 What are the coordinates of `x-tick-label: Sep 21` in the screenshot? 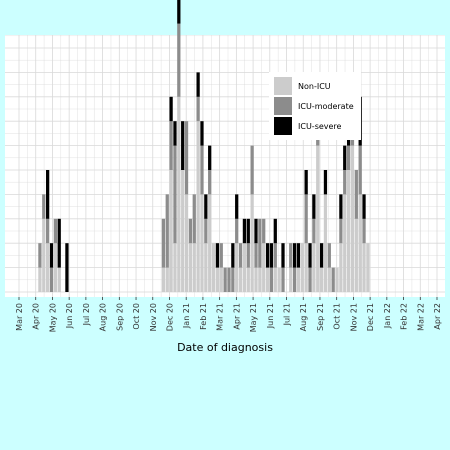 It's located at (320, 317).